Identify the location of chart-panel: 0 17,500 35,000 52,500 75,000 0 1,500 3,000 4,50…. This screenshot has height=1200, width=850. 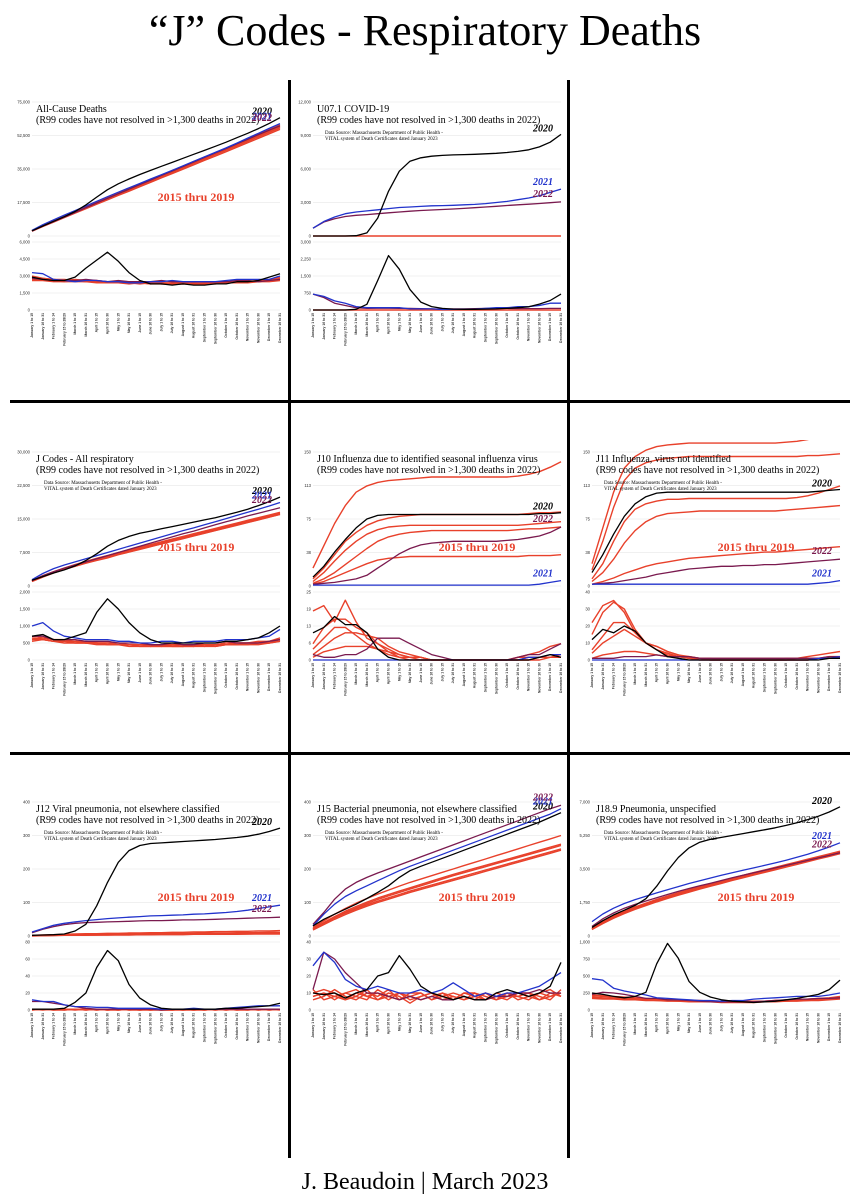
(148, 224).